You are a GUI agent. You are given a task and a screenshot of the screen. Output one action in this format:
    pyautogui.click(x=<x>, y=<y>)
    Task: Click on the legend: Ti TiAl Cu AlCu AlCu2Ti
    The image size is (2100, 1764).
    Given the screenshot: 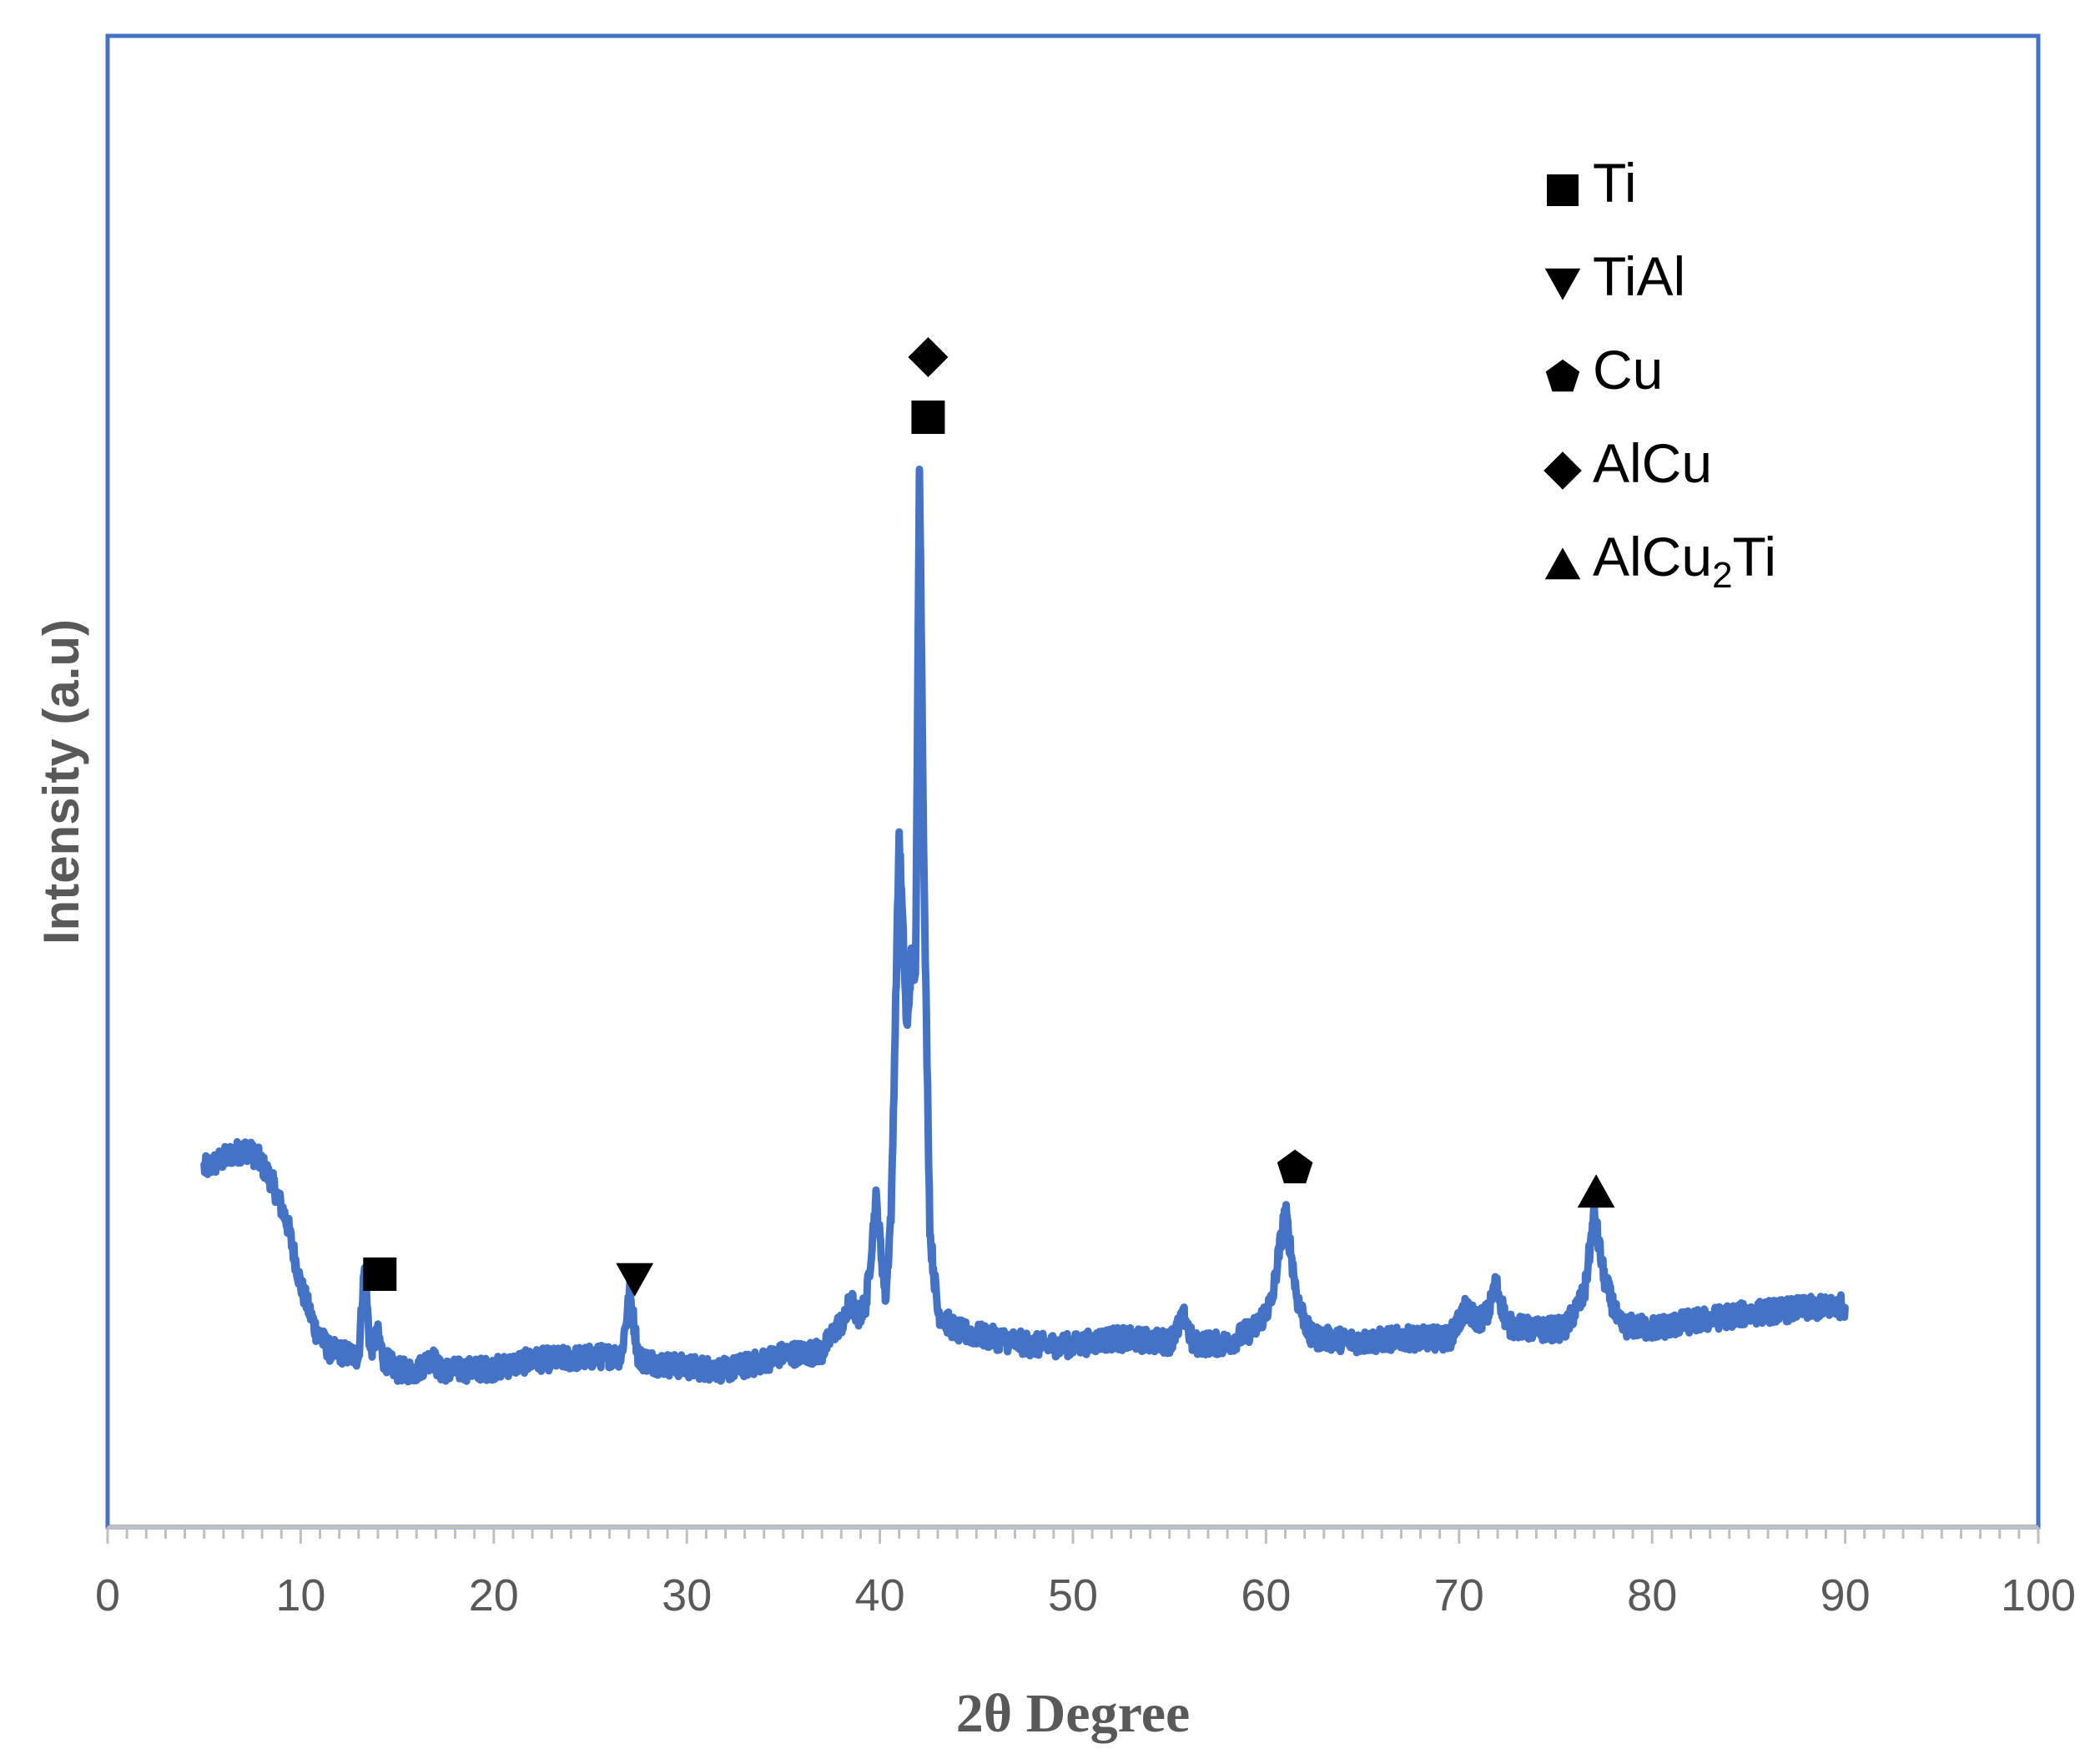 What is the action you would take?
    pyautogui.click(x=1660, y=374)
    